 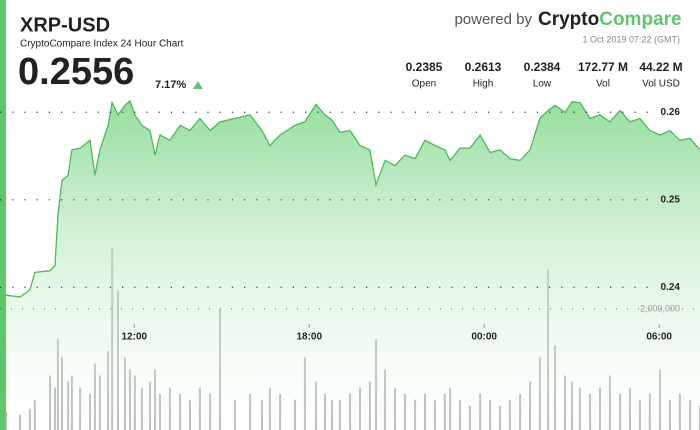 I want to click on stat-label: Vol USD, so click(x=661, y=84).